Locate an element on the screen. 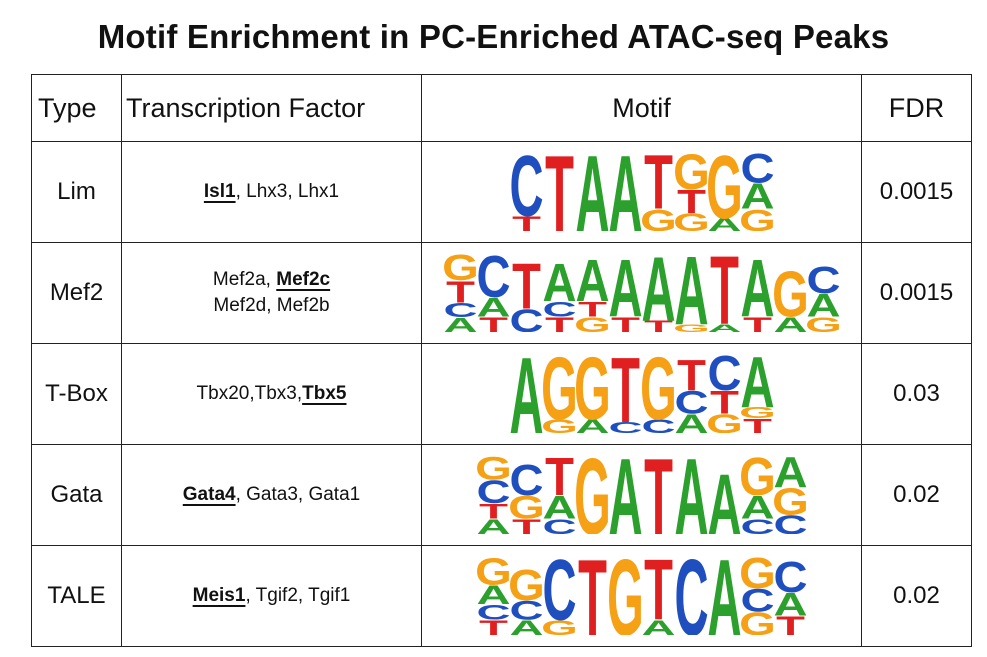  header-type: Type is located at coordinates (76, 108).